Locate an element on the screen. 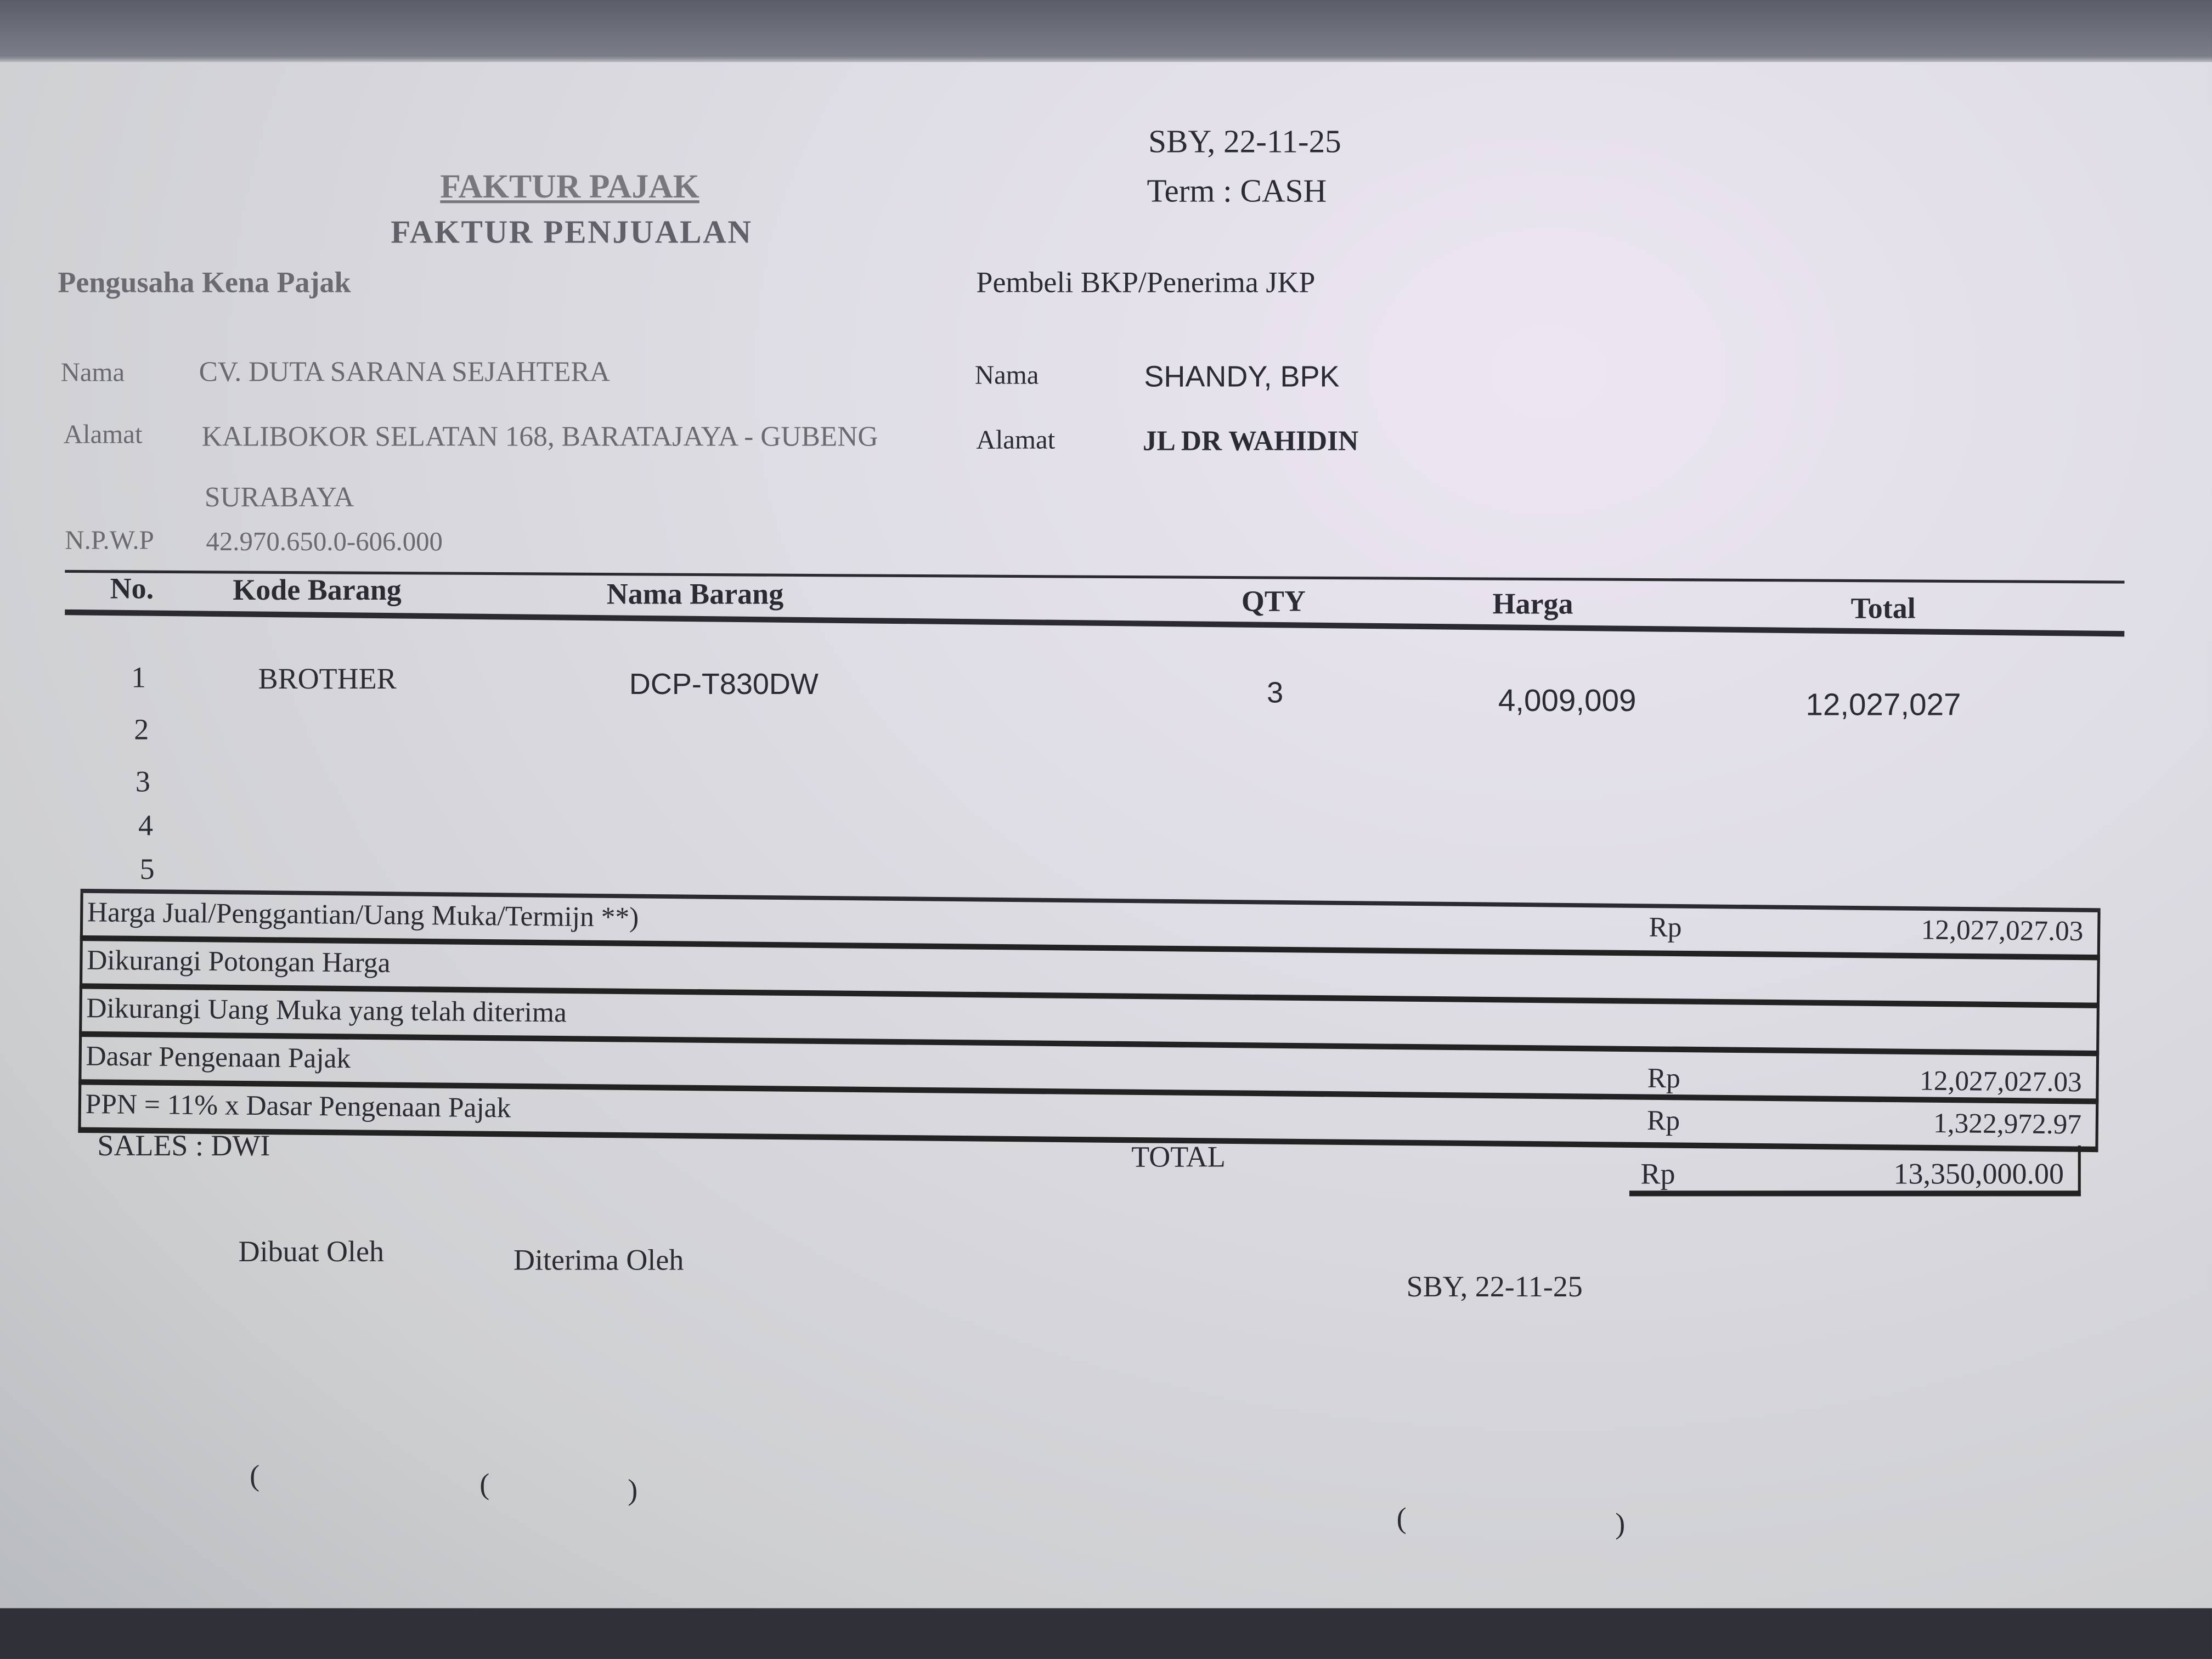 The image size is (2212, 1659). row-code: BROTHER is located at coordinates (327, 678).